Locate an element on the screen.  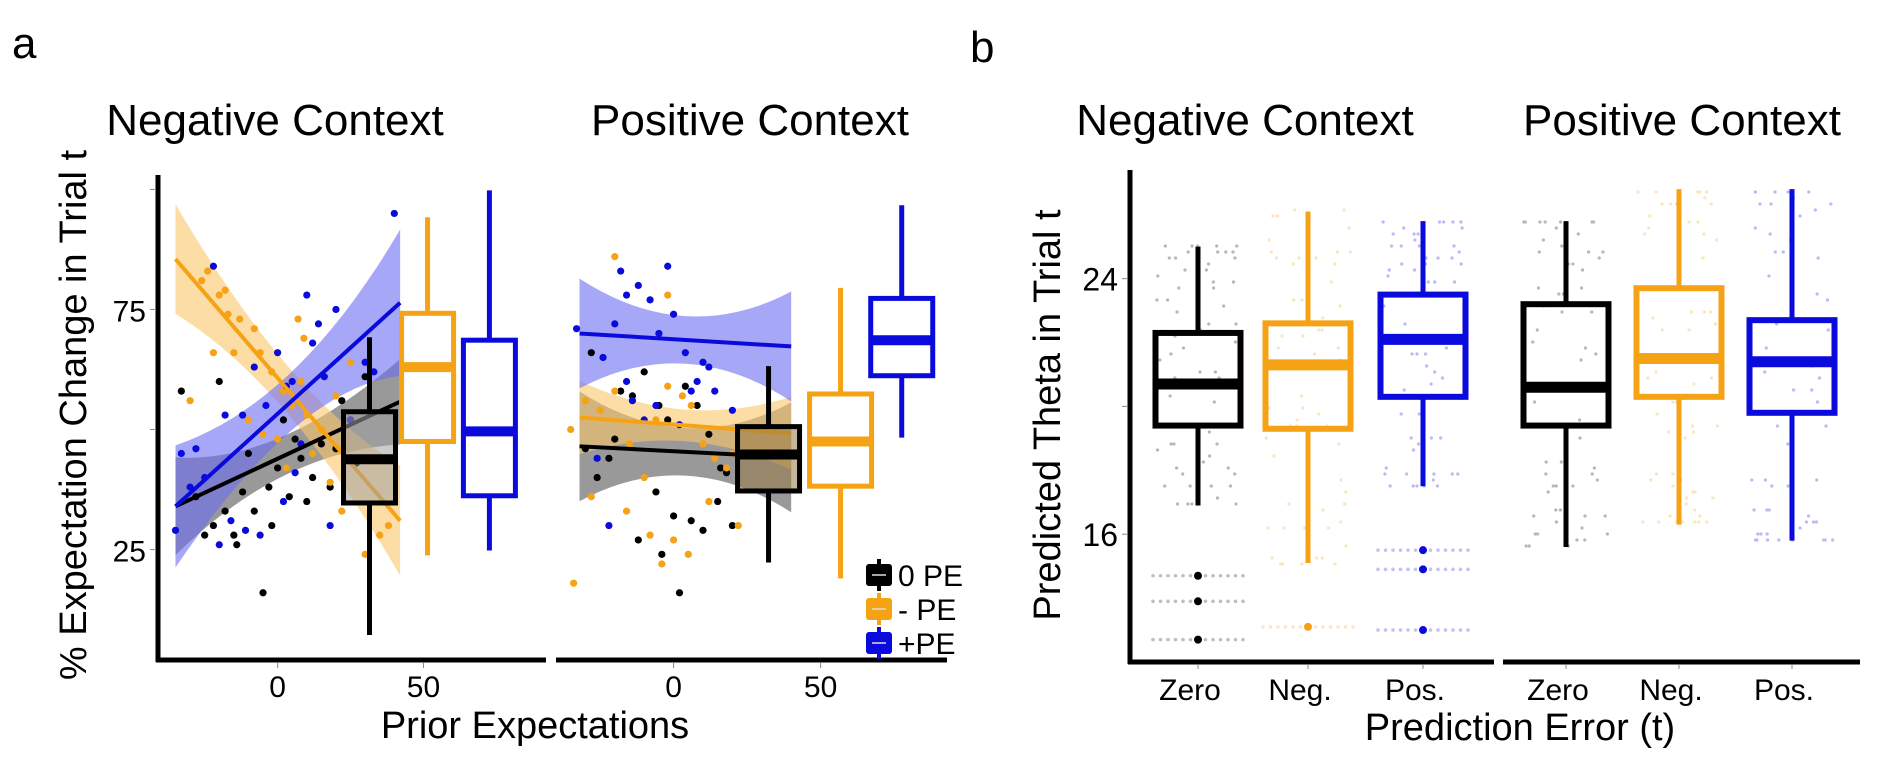
outlier-row is located at coordinates (1423, 550).